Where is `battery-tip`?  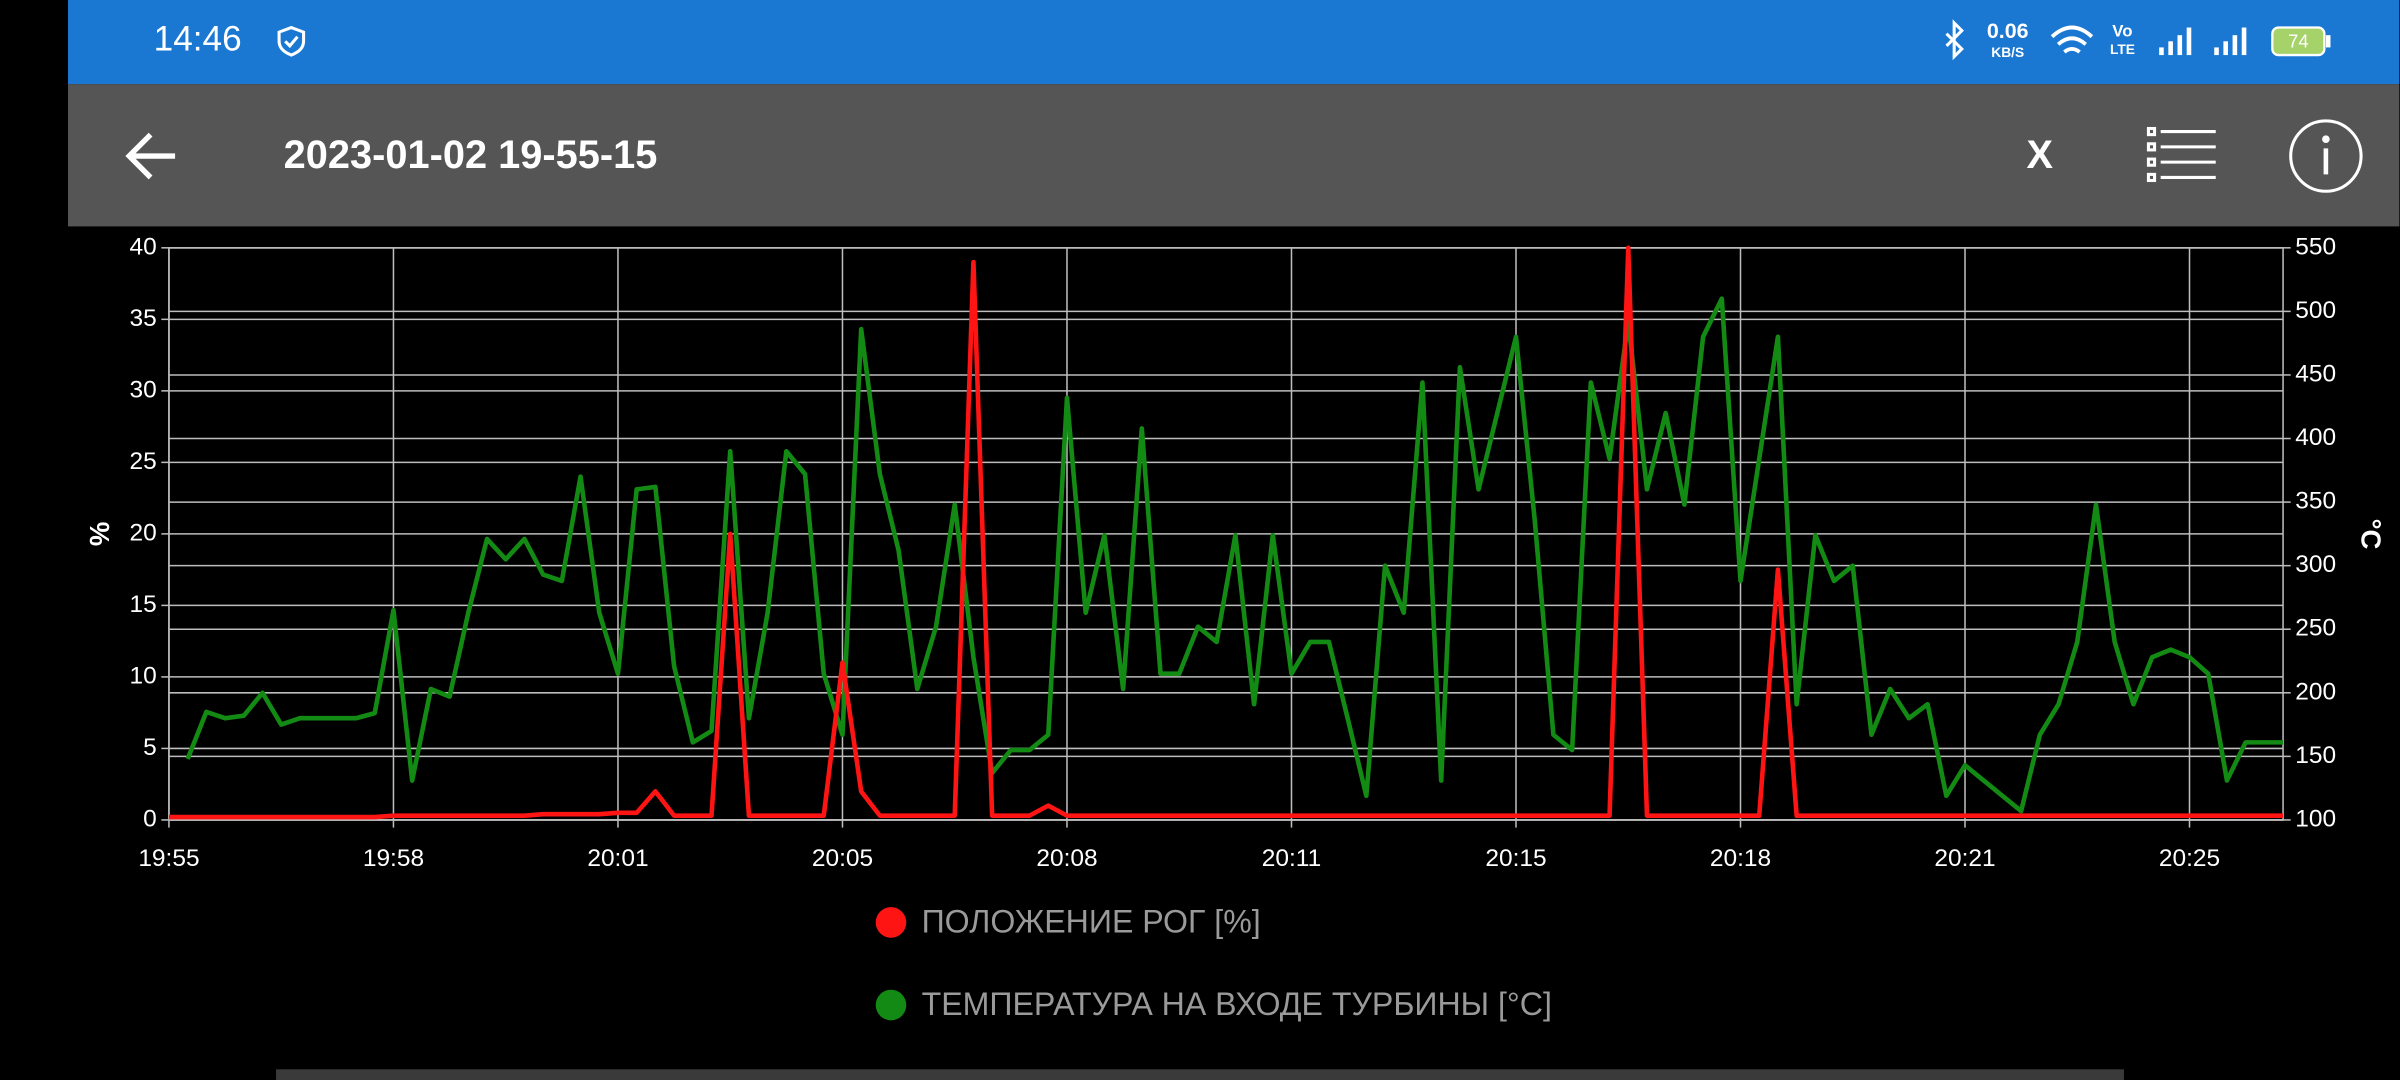 battery-tip is located at coordinates (2328, 41).